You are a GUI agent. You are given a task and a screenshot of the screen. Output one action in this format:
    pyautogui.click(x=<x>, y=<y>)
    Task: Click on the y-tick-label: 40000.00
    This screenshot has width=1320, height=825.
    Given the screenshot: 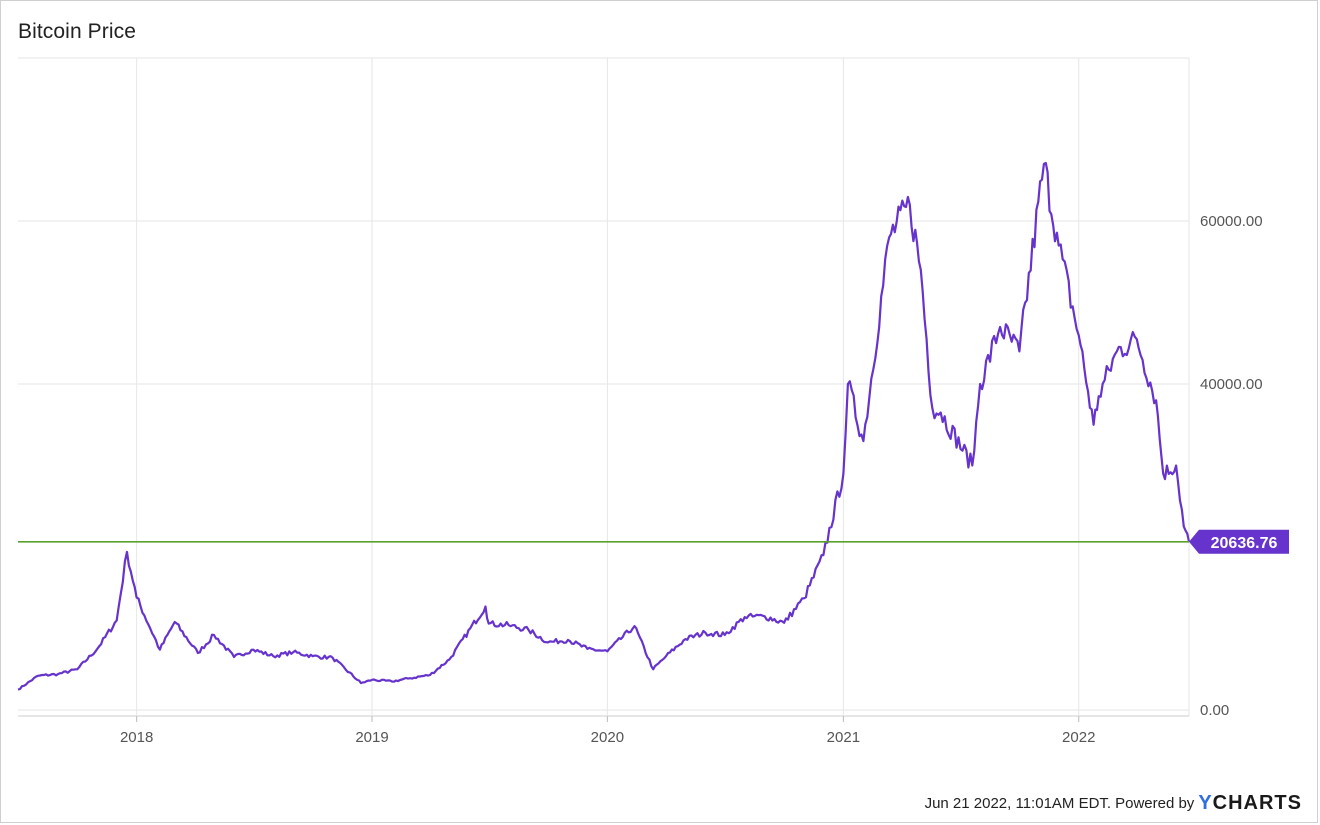 What is the action you would take?
    pyautogui.click(x=1231, y=384)
    